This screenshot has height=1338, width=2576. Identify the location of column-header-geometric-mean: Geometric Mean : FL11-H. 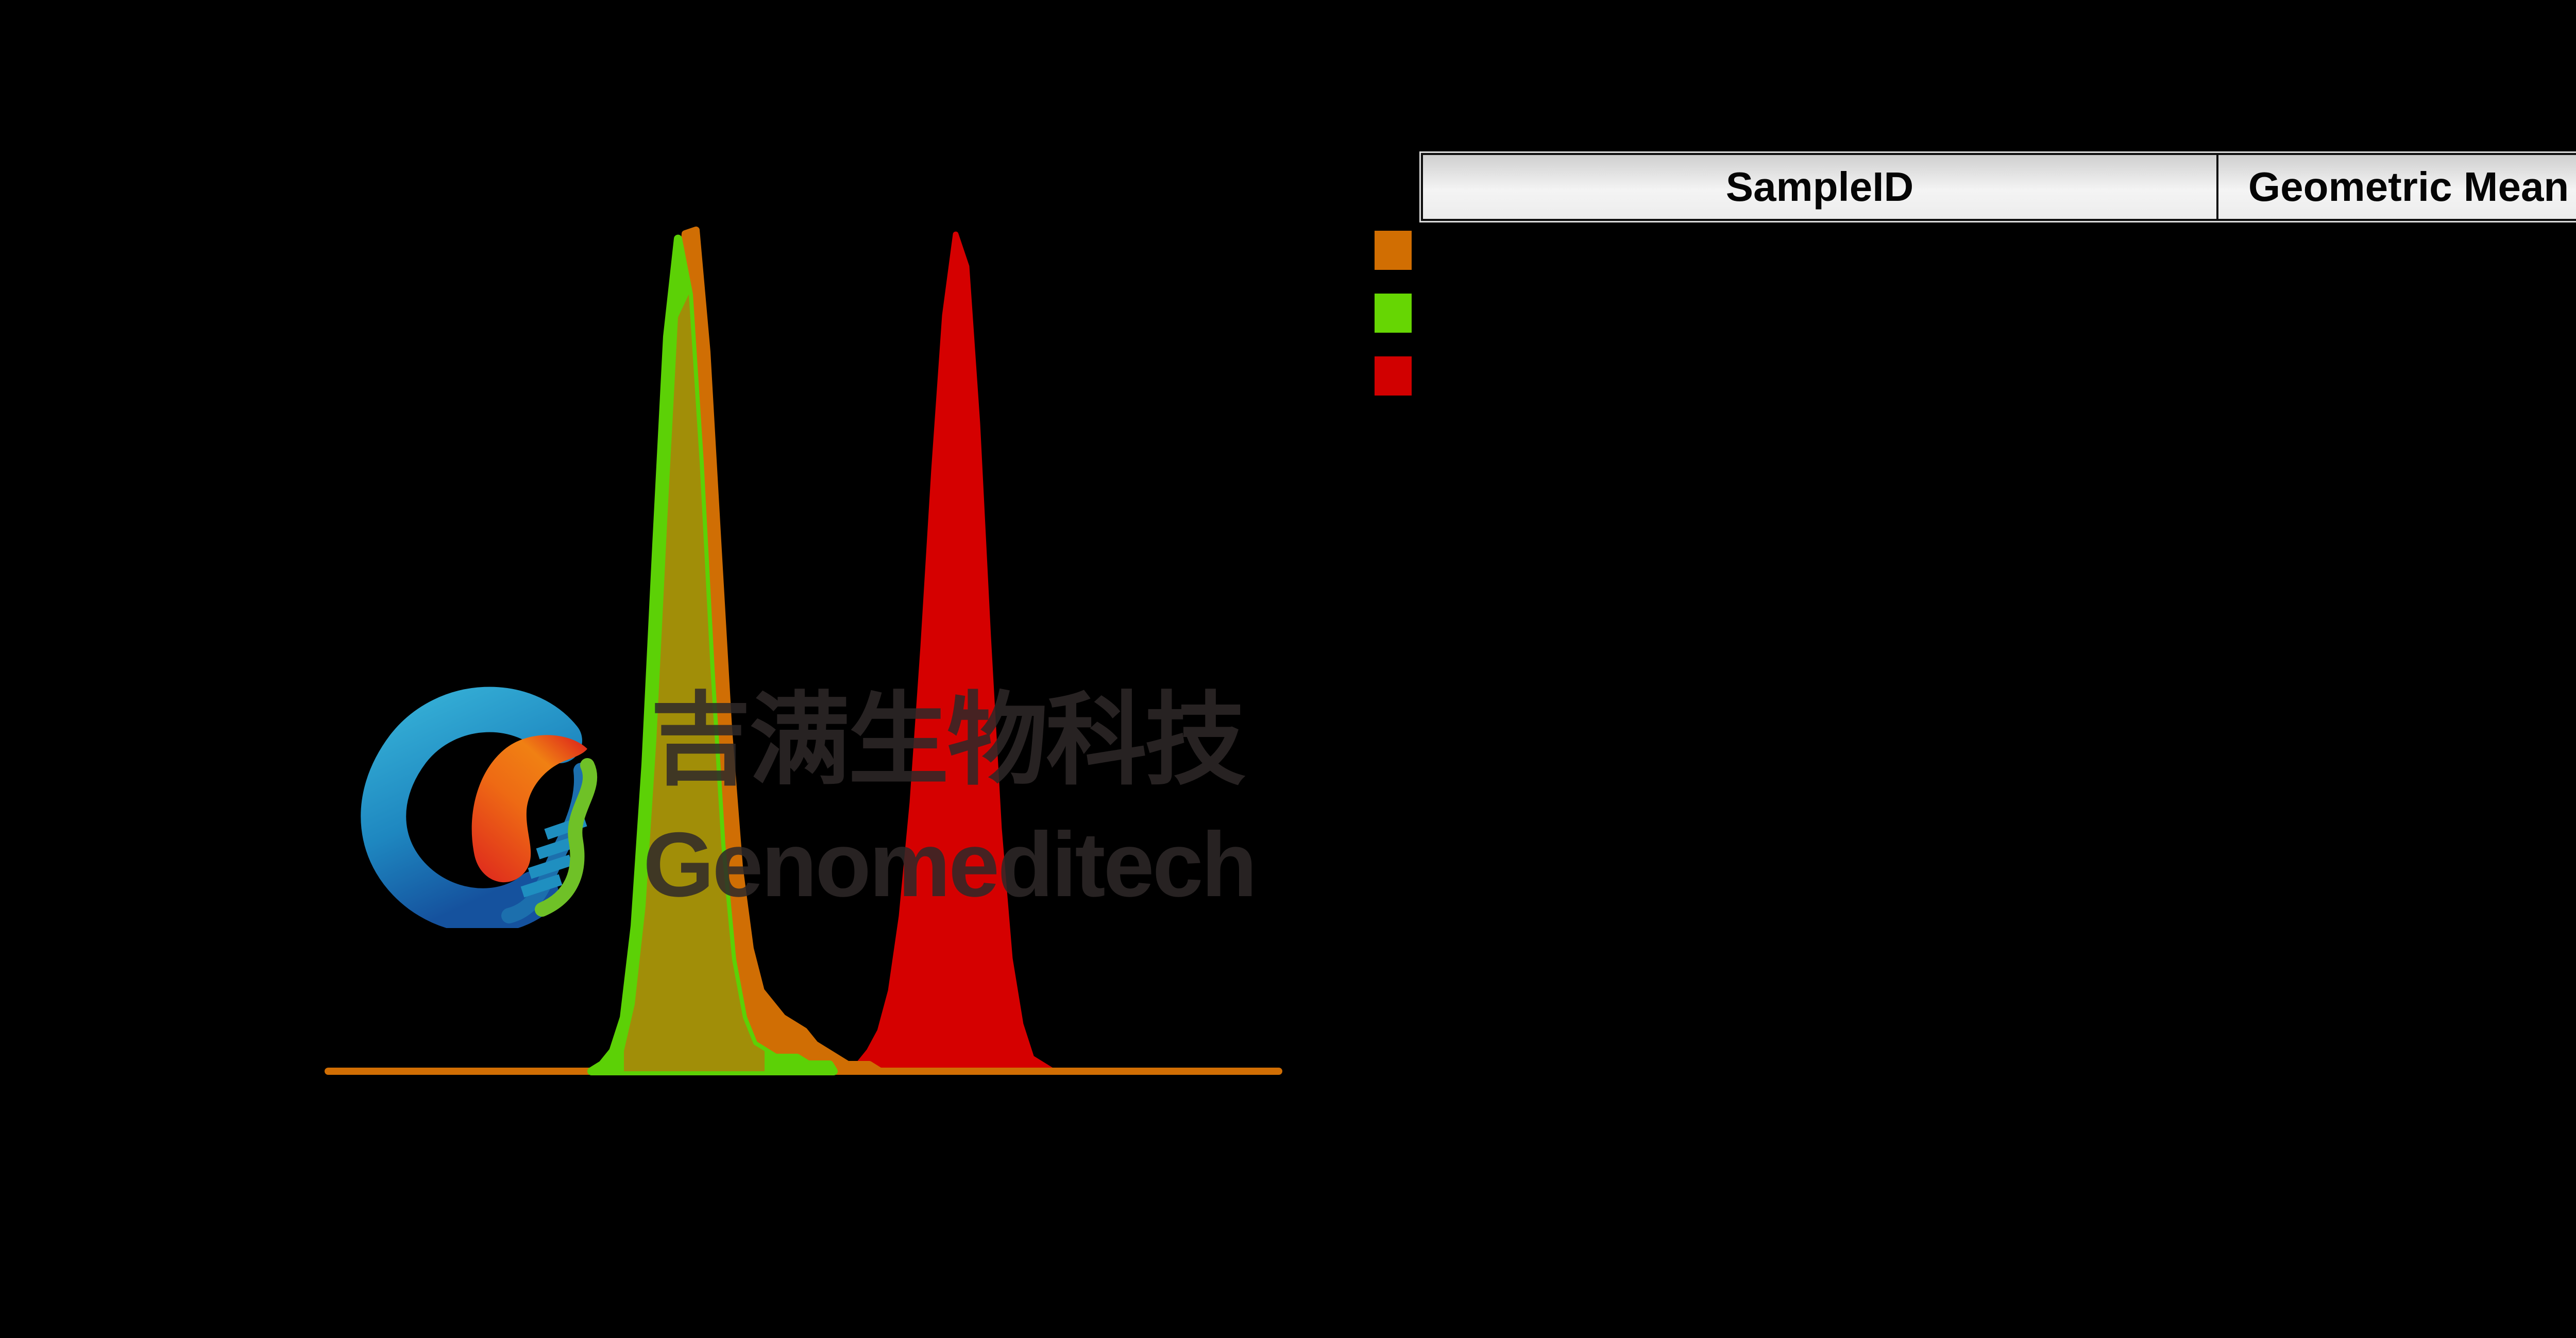
(2397, 187).